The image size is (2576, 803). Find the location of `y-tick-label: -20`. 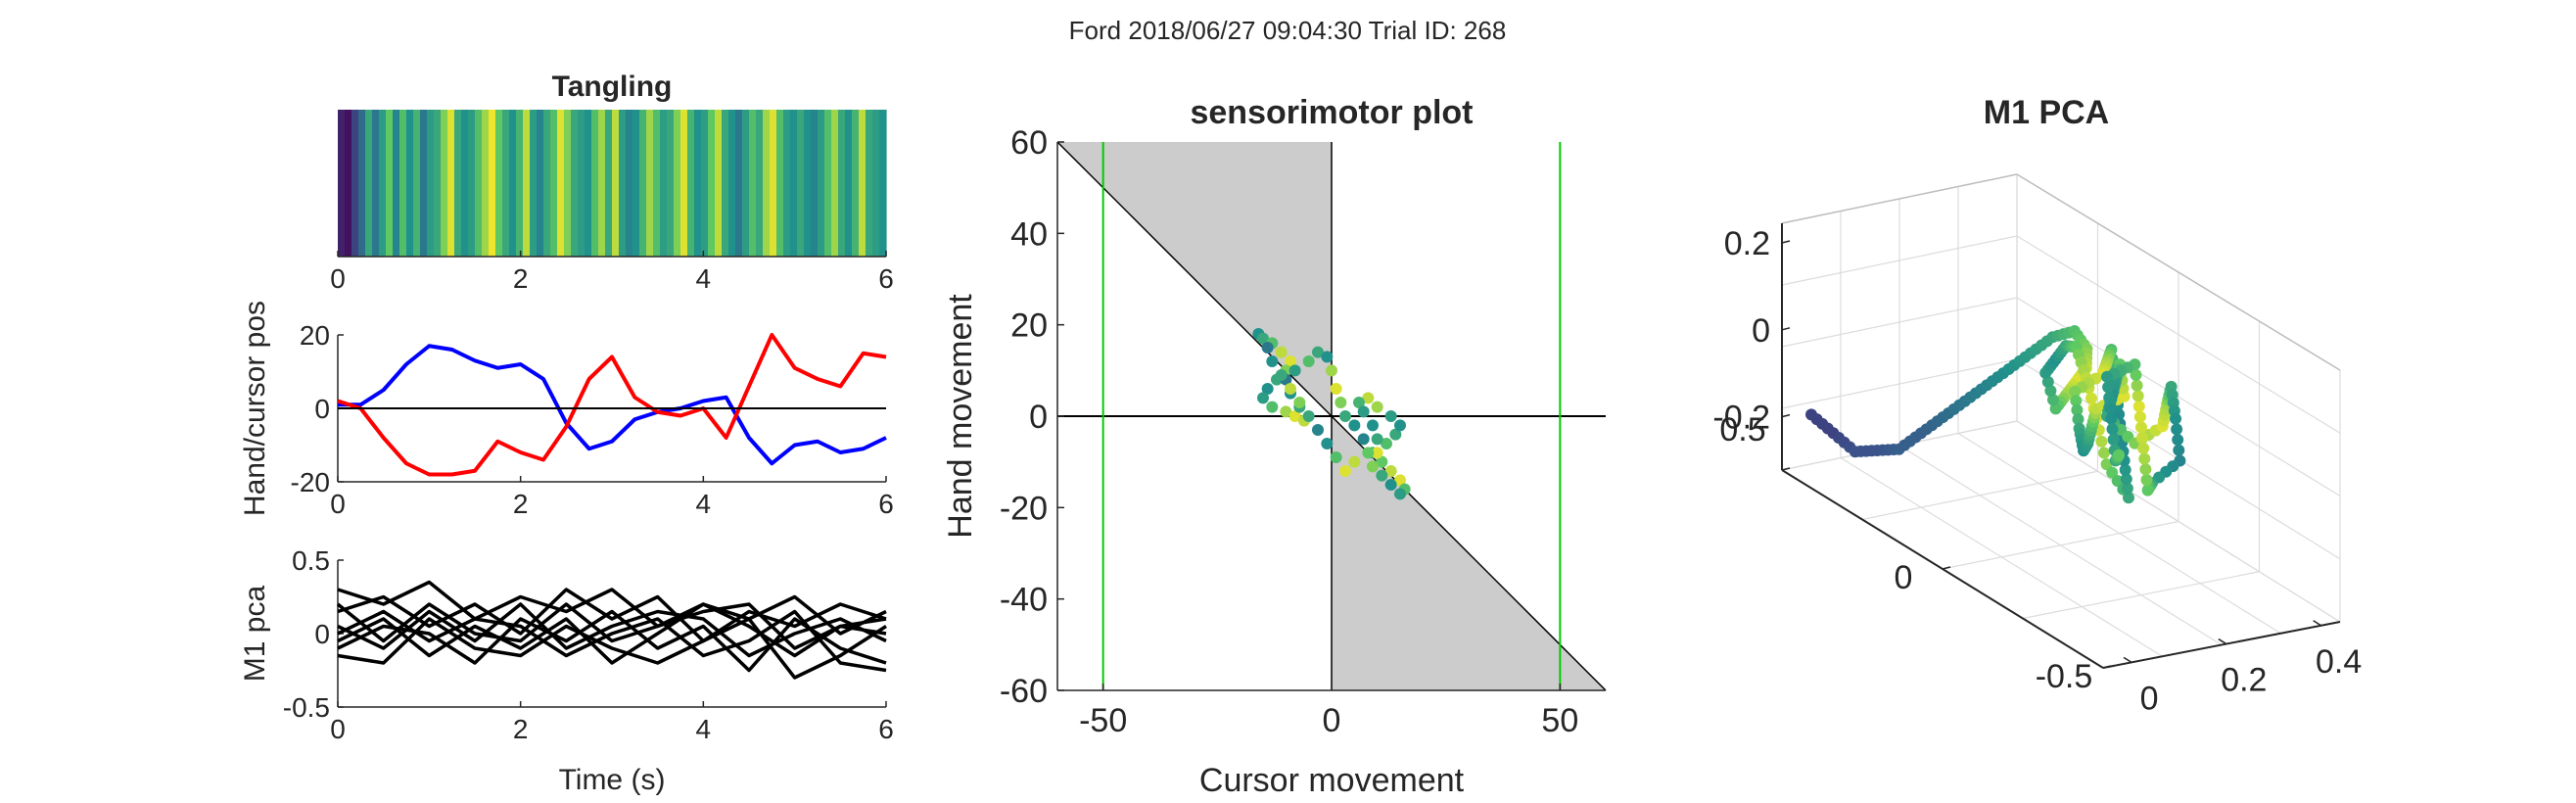

y-tick-label: -20 is located at coordinates (1024, 508).